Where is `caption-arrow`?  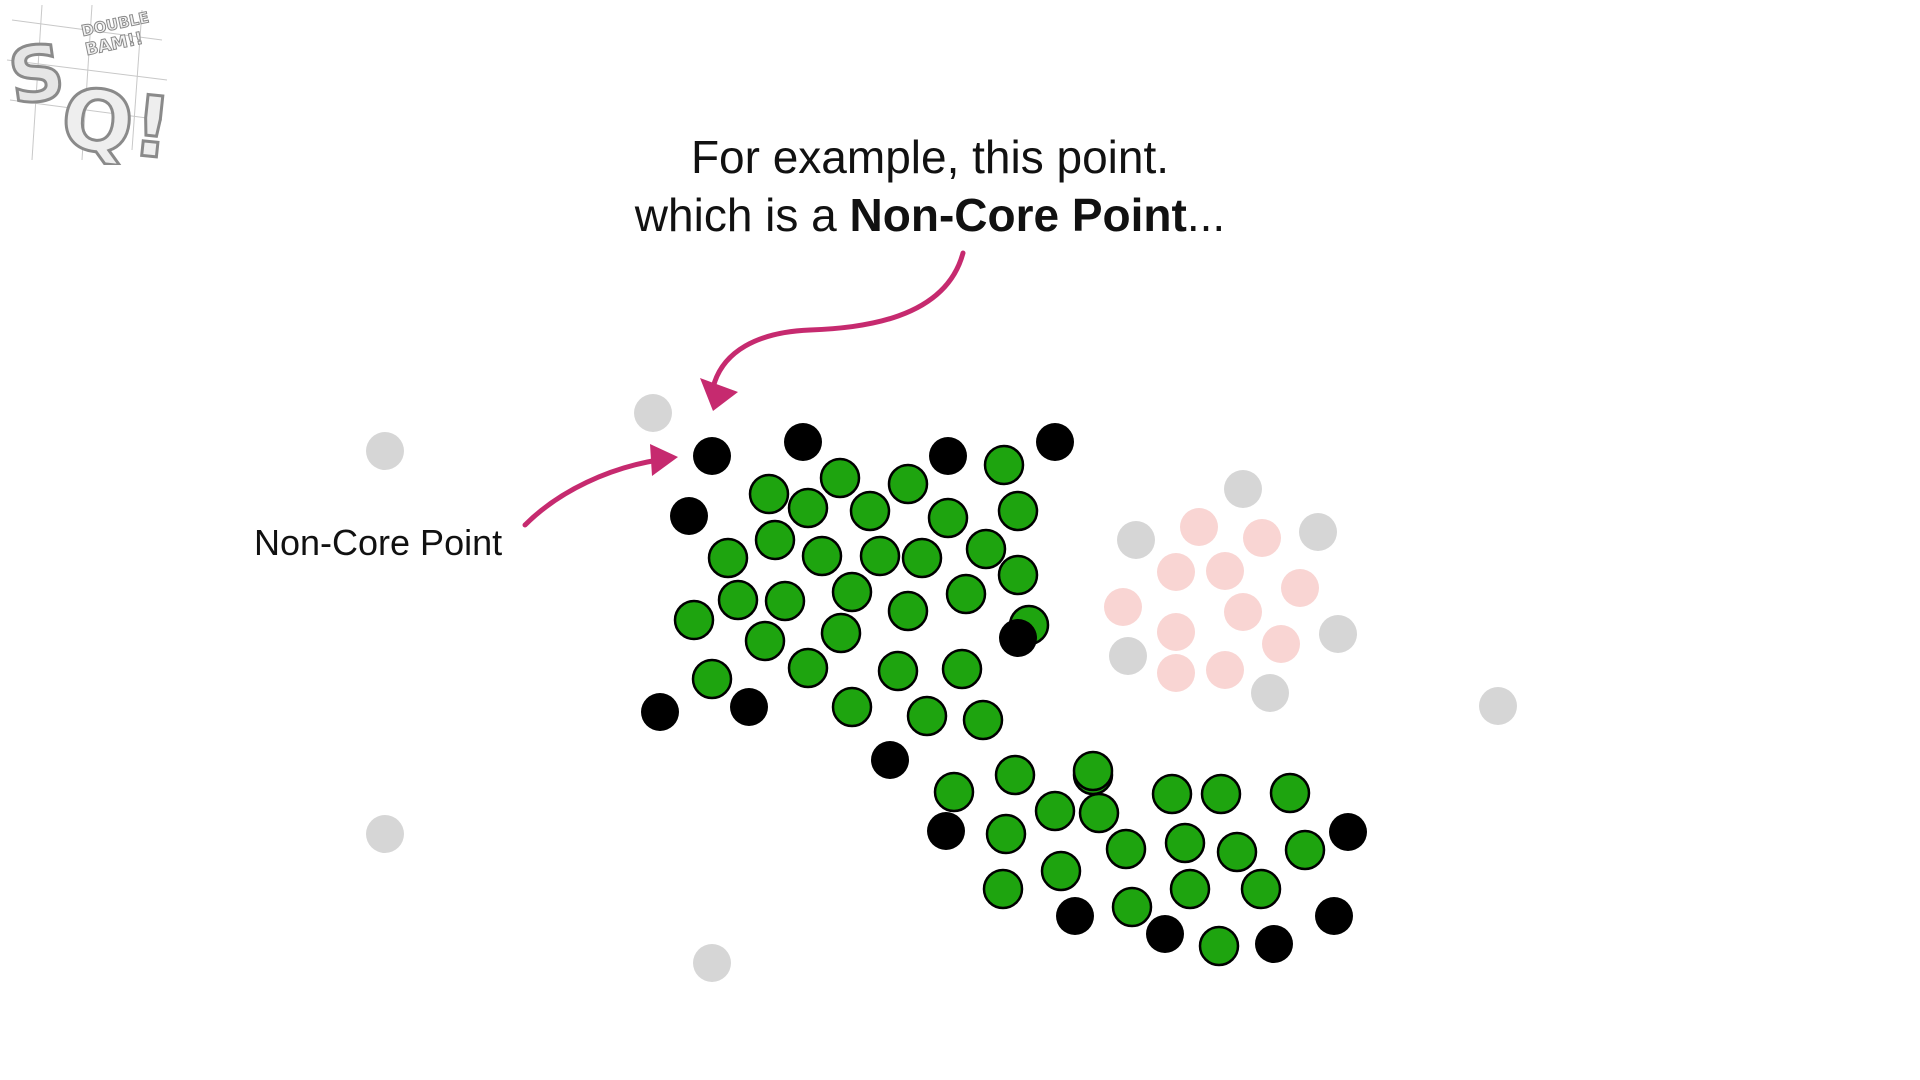
caption-arrow is located at coordinates (837, 322).